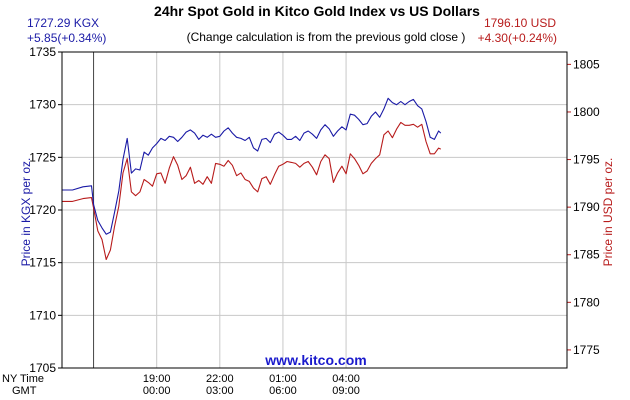 The image size is (630, 400). Describe the element at coordinates (586, 64) in the screenshot. I see `y-right-tick-label: 1805` at that location.